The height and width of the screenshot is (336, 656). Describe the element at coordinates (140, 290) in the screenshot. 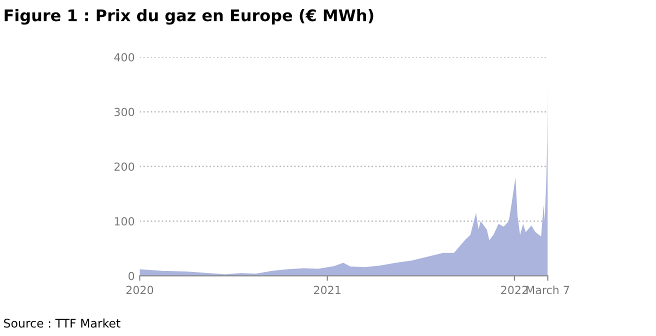

I see `x-tick-label: 2020` at that location.